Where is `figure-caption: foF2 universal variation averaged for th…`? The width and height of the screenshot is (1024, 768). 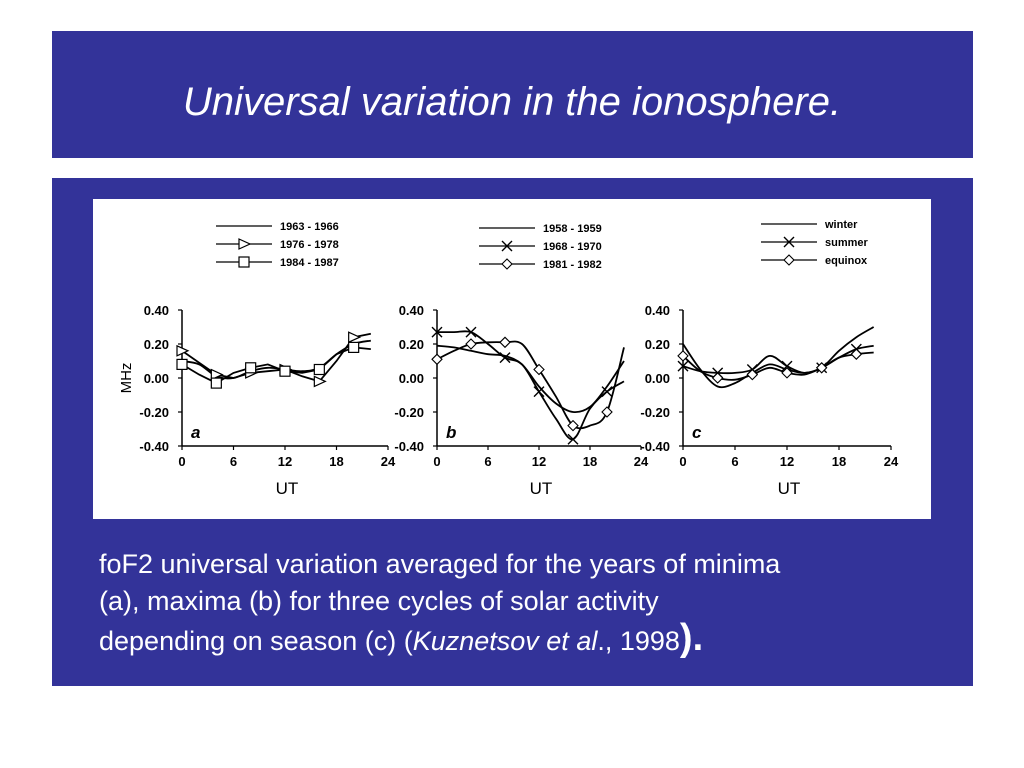 figure-caption: foF2 universal variation averaged for th… is located at coordinates (534, 603).